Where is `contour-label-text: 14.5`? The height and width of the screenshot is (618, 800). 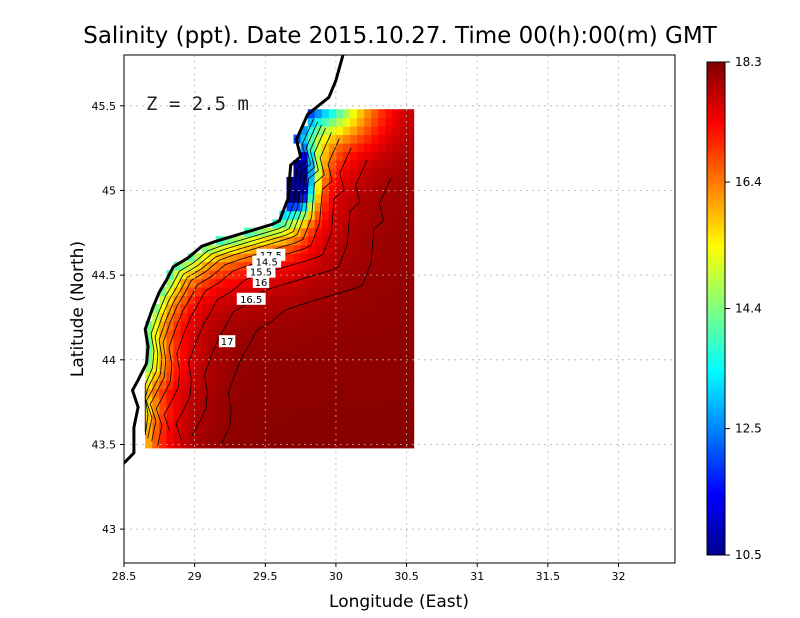
contour-label-text: 14.5 is located at coordinates (267, 263).